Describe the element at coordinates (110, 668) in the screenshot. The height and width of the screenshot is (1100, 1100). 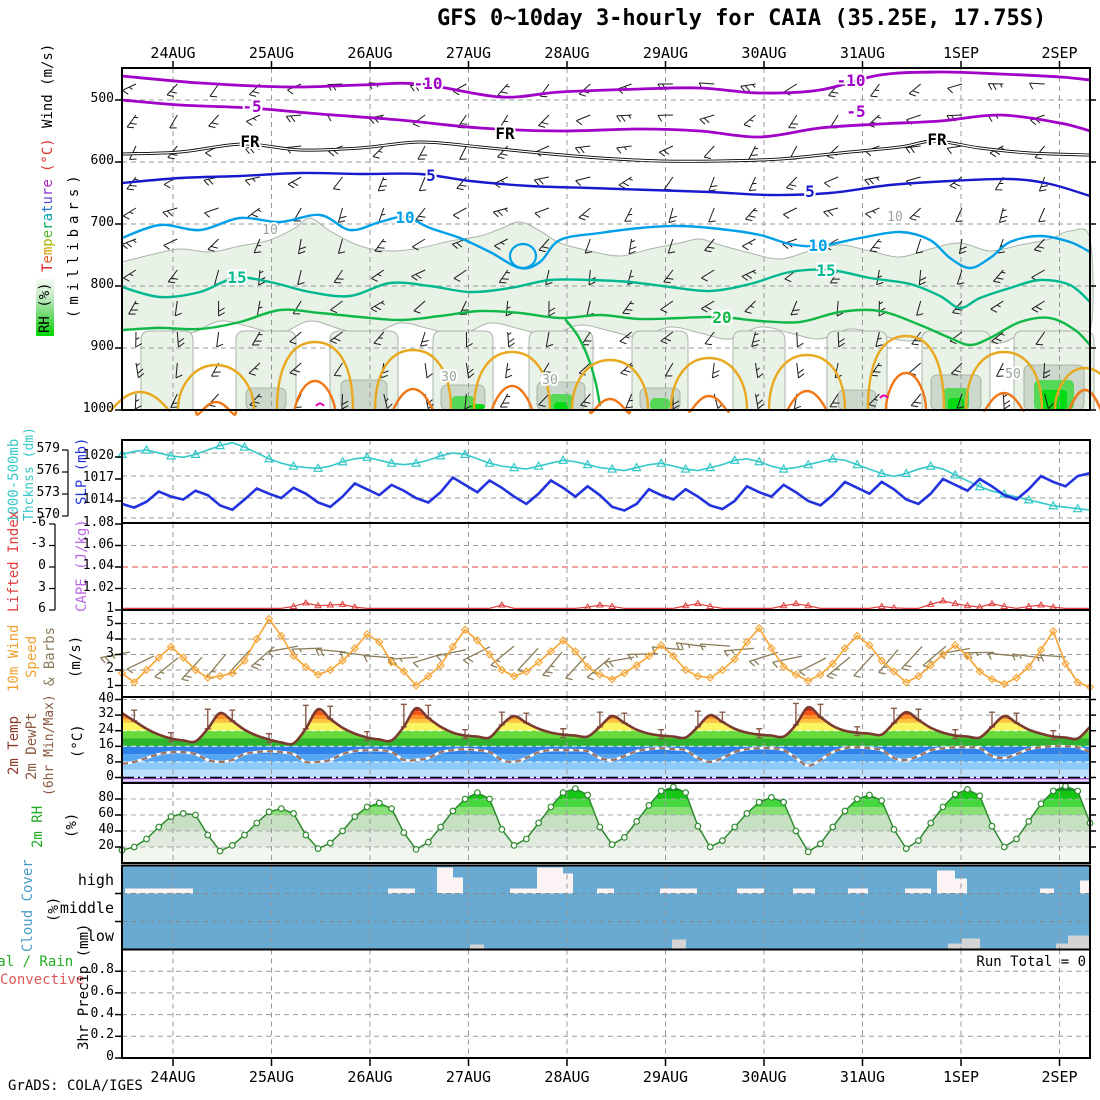
I see `wind-speed-tick-label: 2` at that location.